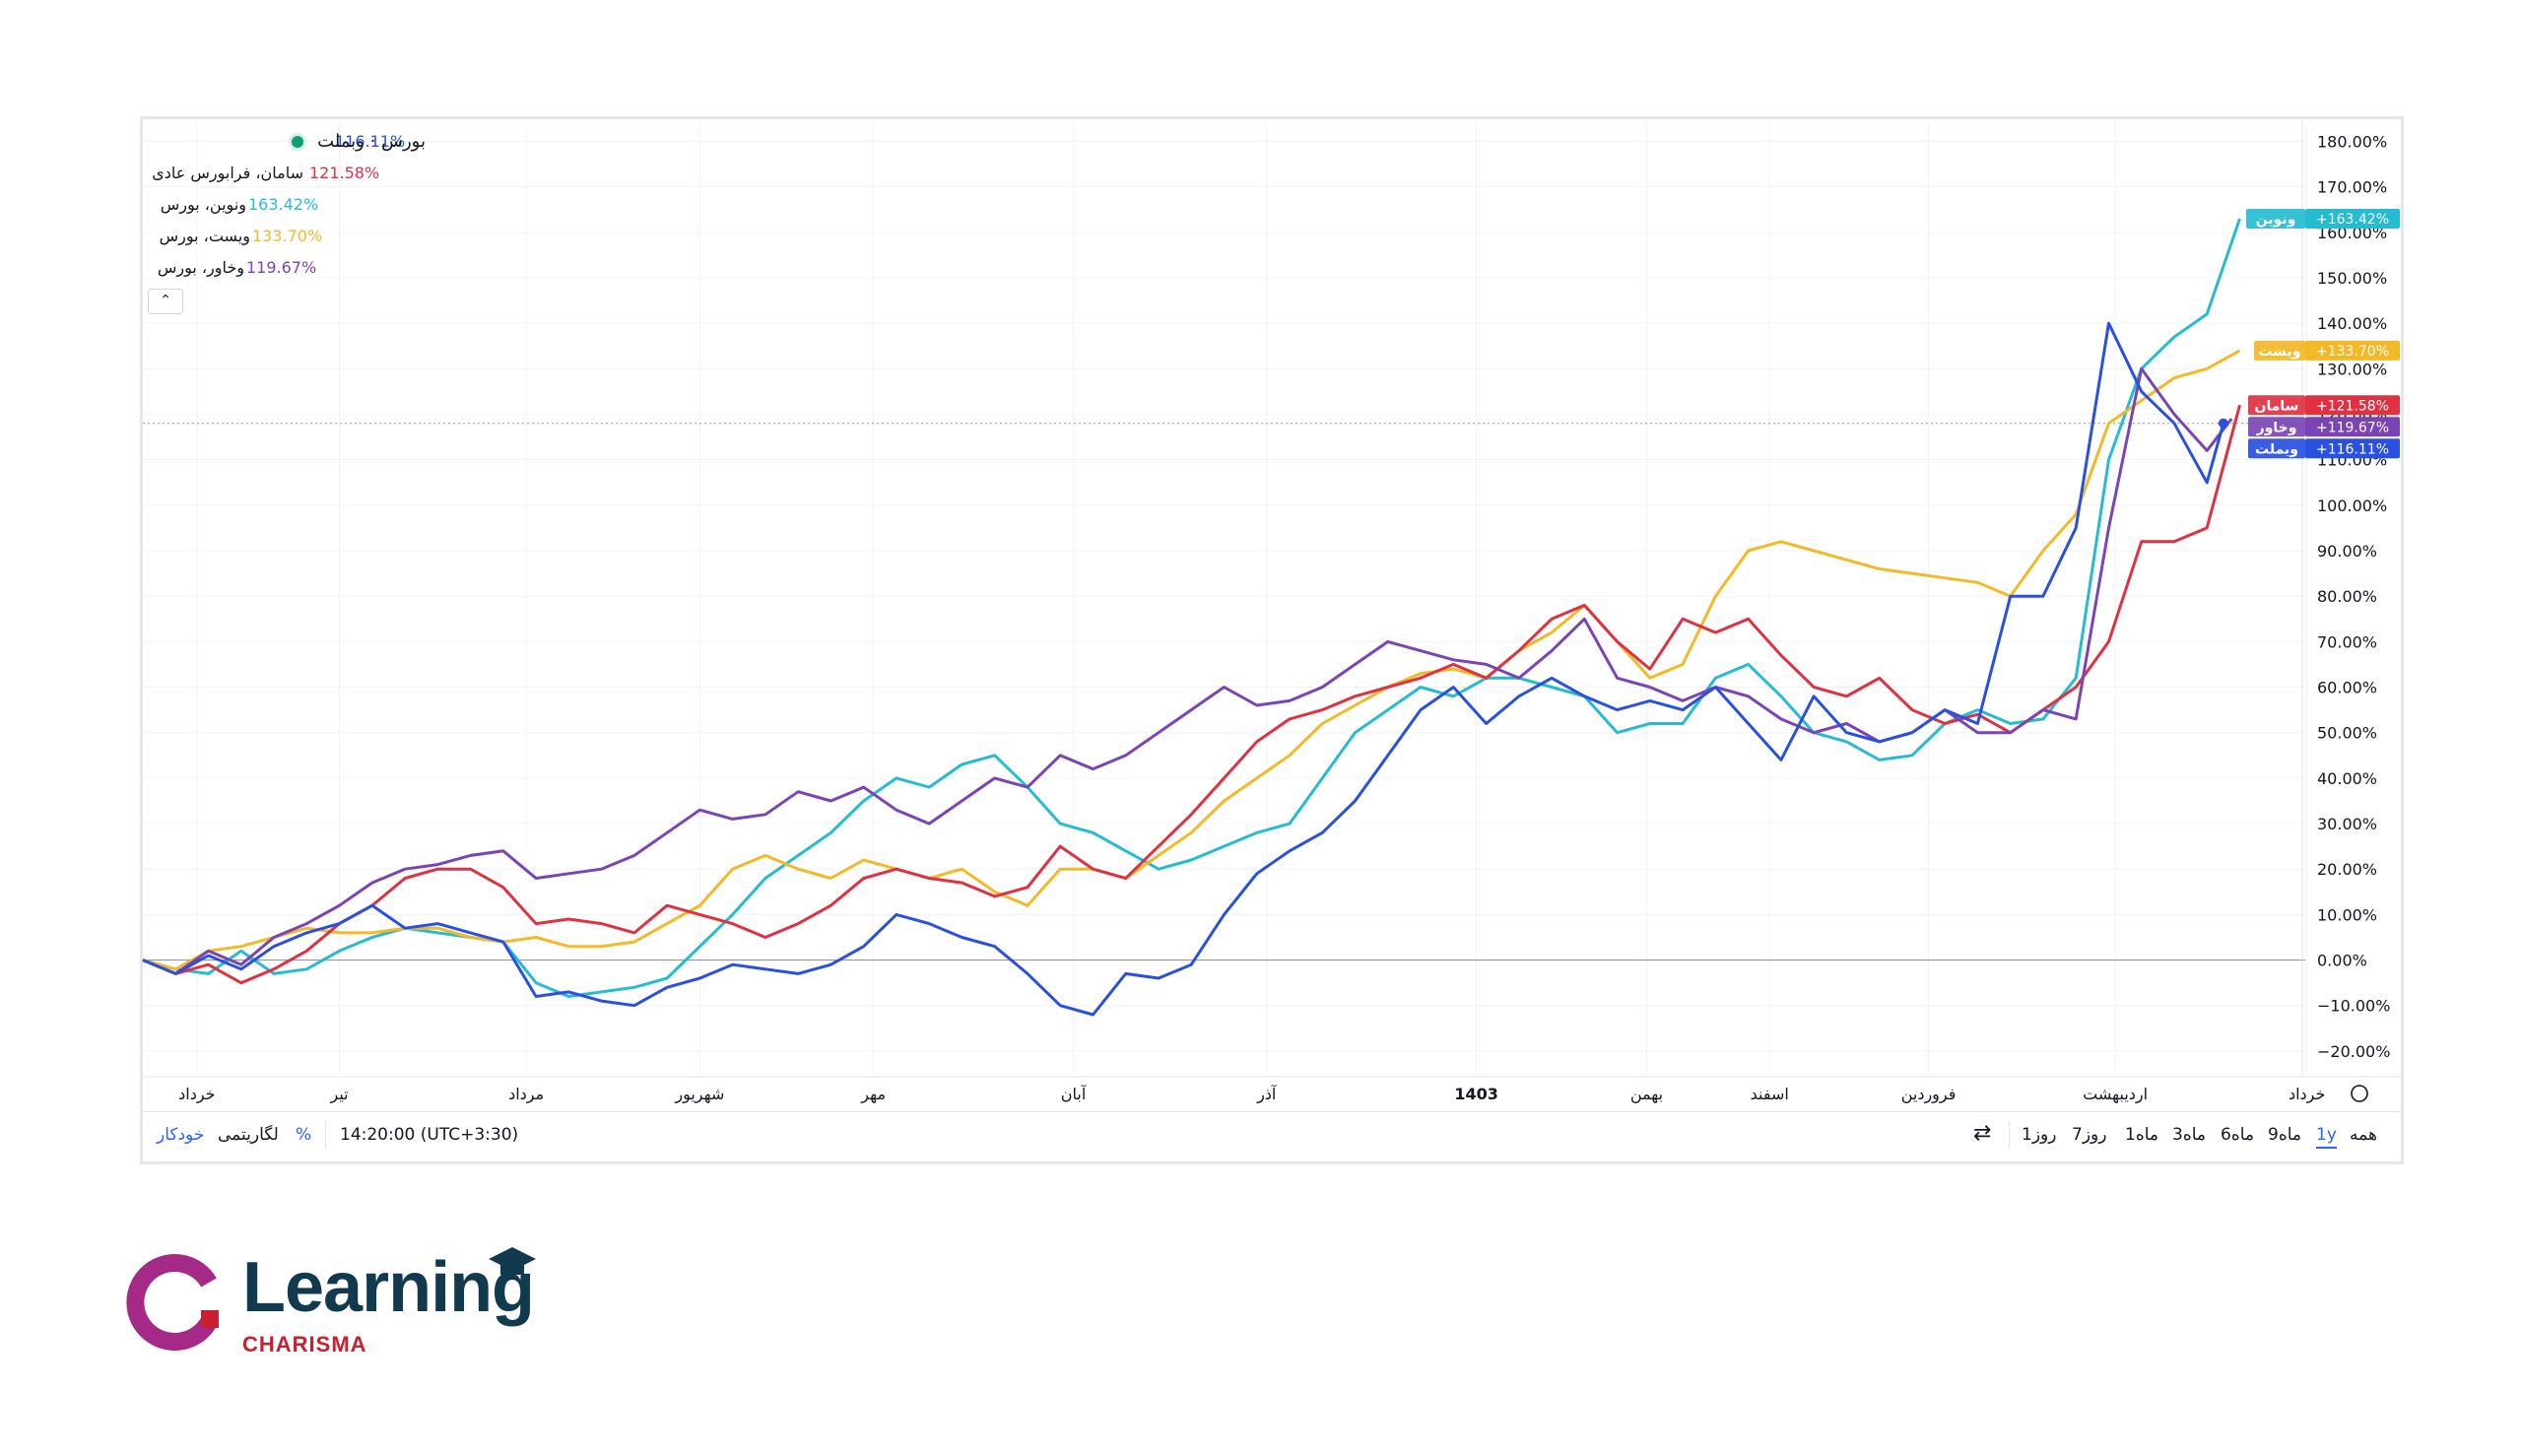  Describe the element at coordinates (2352, 141) in the screenshot. I see `y-tick-label: 180.00%` at that location.